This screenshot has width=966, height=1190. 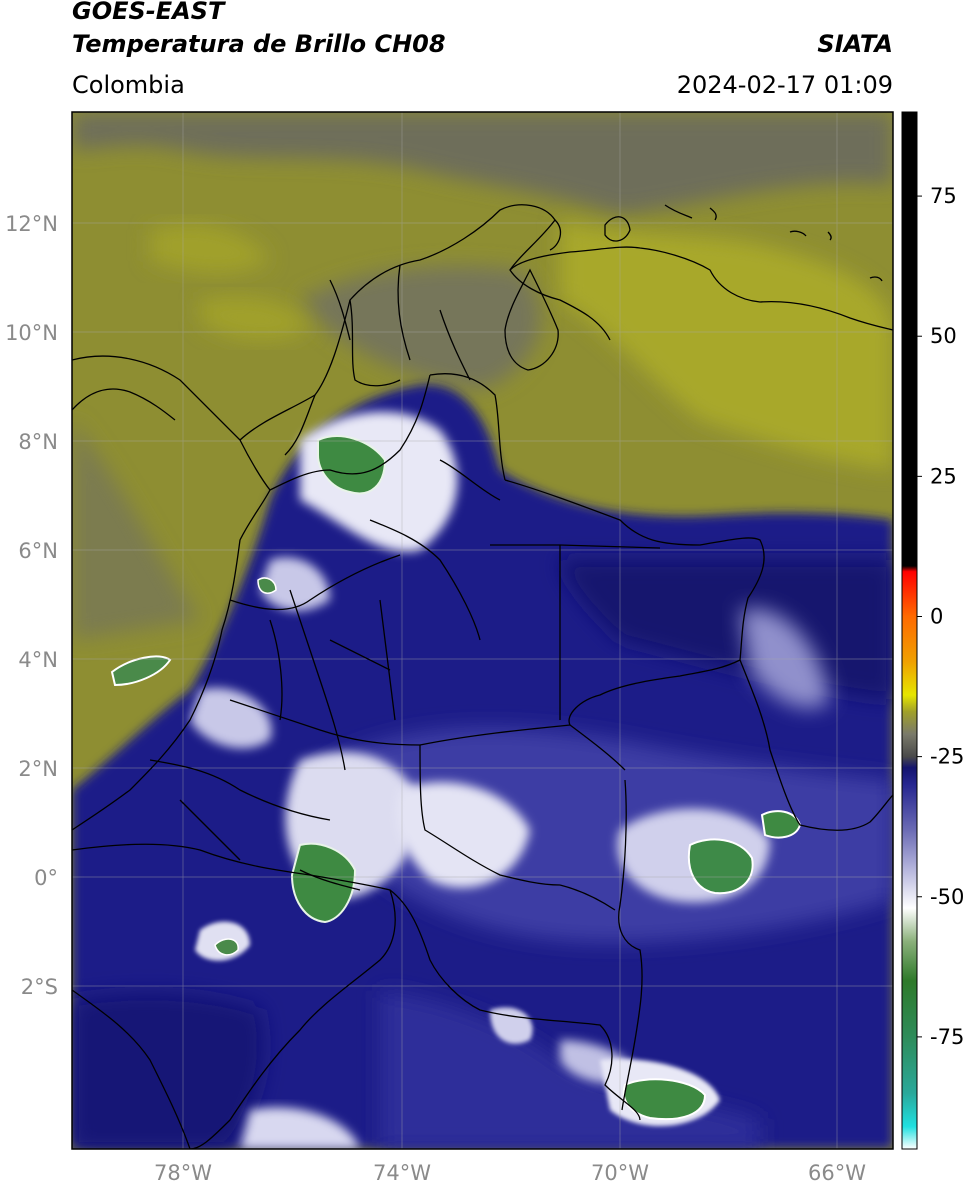 What do you see at coordinates (38, 442) in the screenshot?
I see `lat-tick-label: 8°N` at bounding box center [38, 442].